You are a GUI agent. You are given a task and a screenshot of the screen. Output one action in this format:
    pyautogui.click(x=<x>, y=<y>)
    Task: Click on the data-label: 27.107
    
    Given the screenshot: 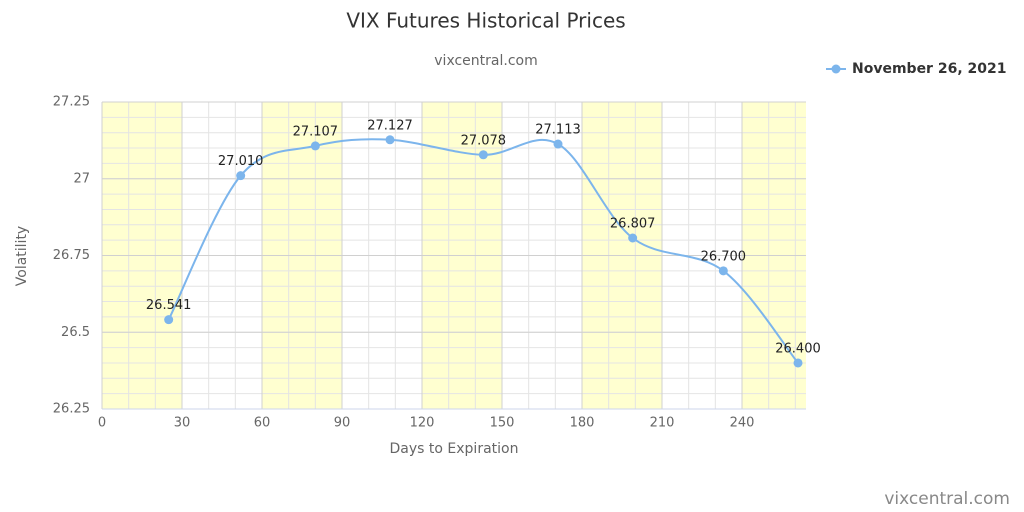 What is the action you would take?
    pyautogui.click(x=316, y=131)
    